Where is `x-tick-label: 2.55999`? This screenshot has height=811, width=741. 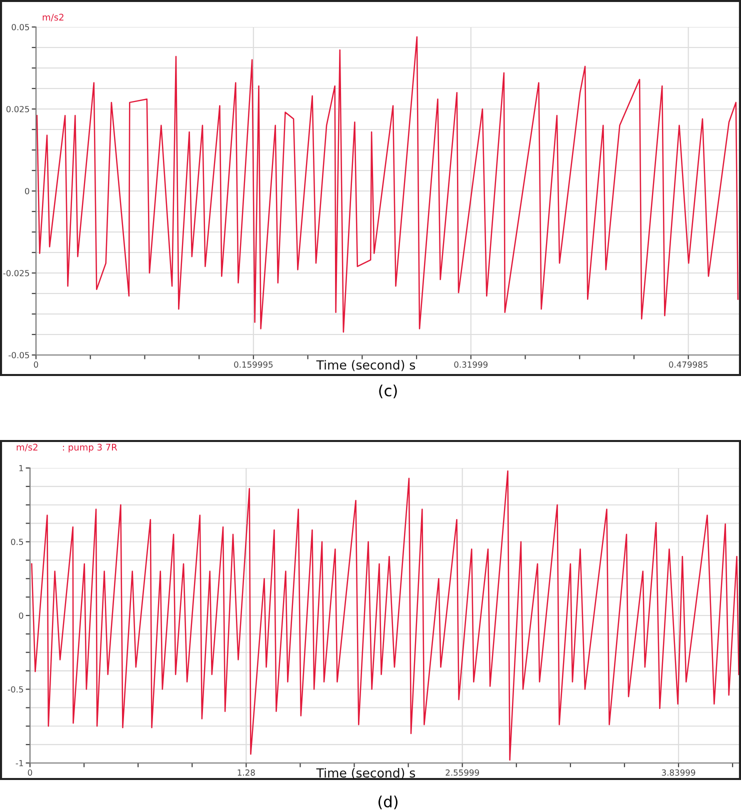
x-tick-label: 2.55999 is located at coordinates (462, 772).